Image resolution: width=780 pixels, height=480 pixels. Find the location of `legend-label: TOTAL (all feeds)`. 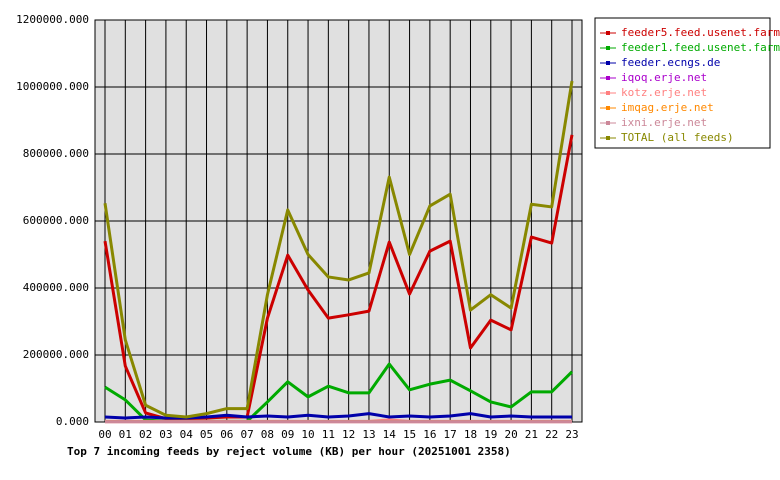

legend-label: TOTAL (all feeds) is located at coordinates (677, 137).